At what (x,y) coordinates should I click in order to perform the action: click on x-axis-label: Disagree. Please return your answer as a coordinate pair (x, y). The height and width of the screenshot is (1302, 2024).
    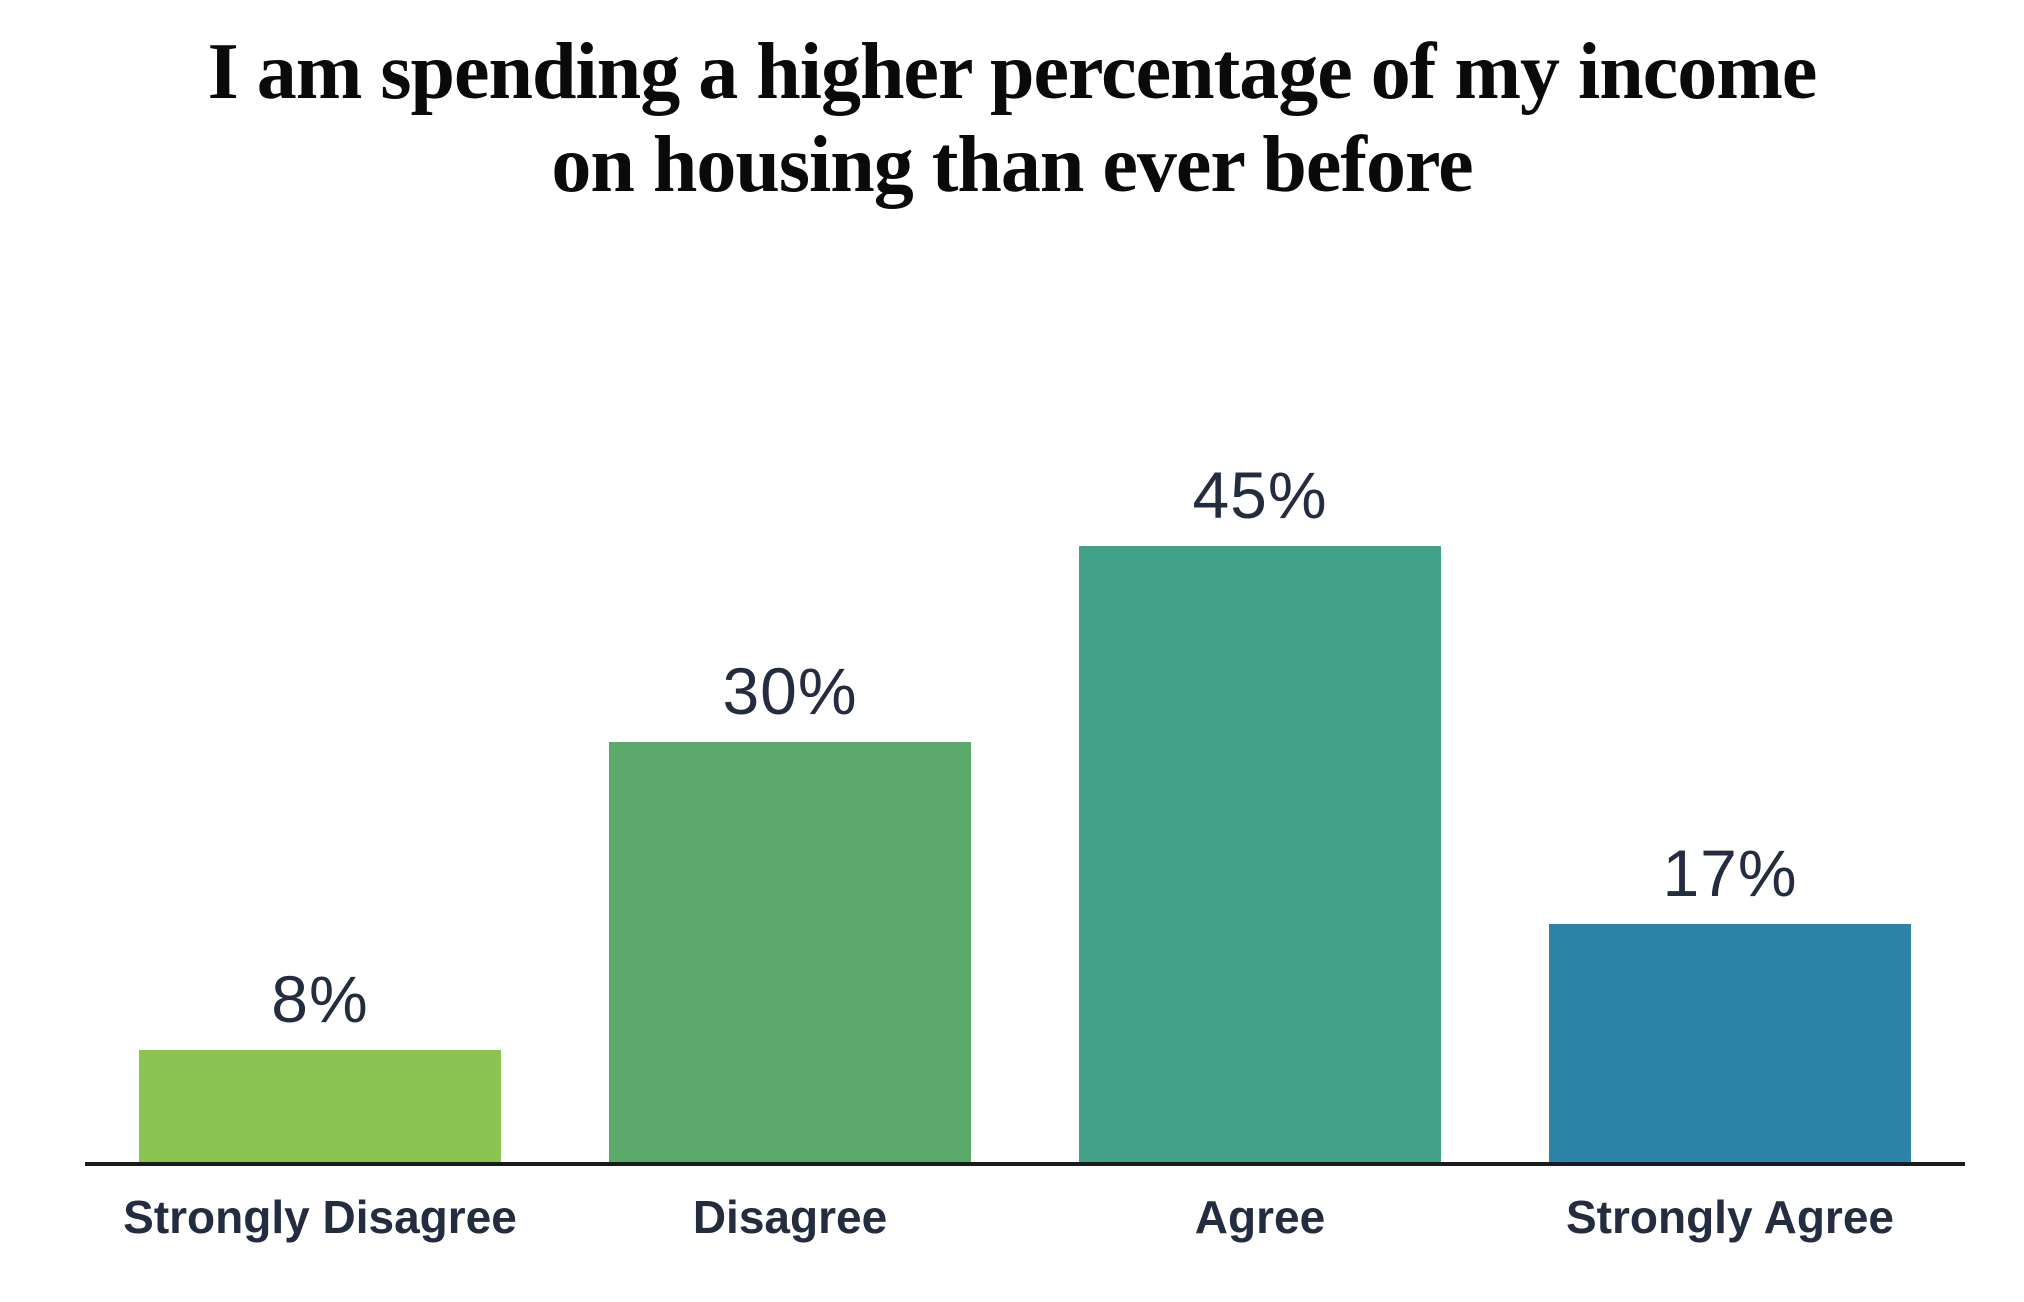
    Looking at the image, I should click on (790, 1216).